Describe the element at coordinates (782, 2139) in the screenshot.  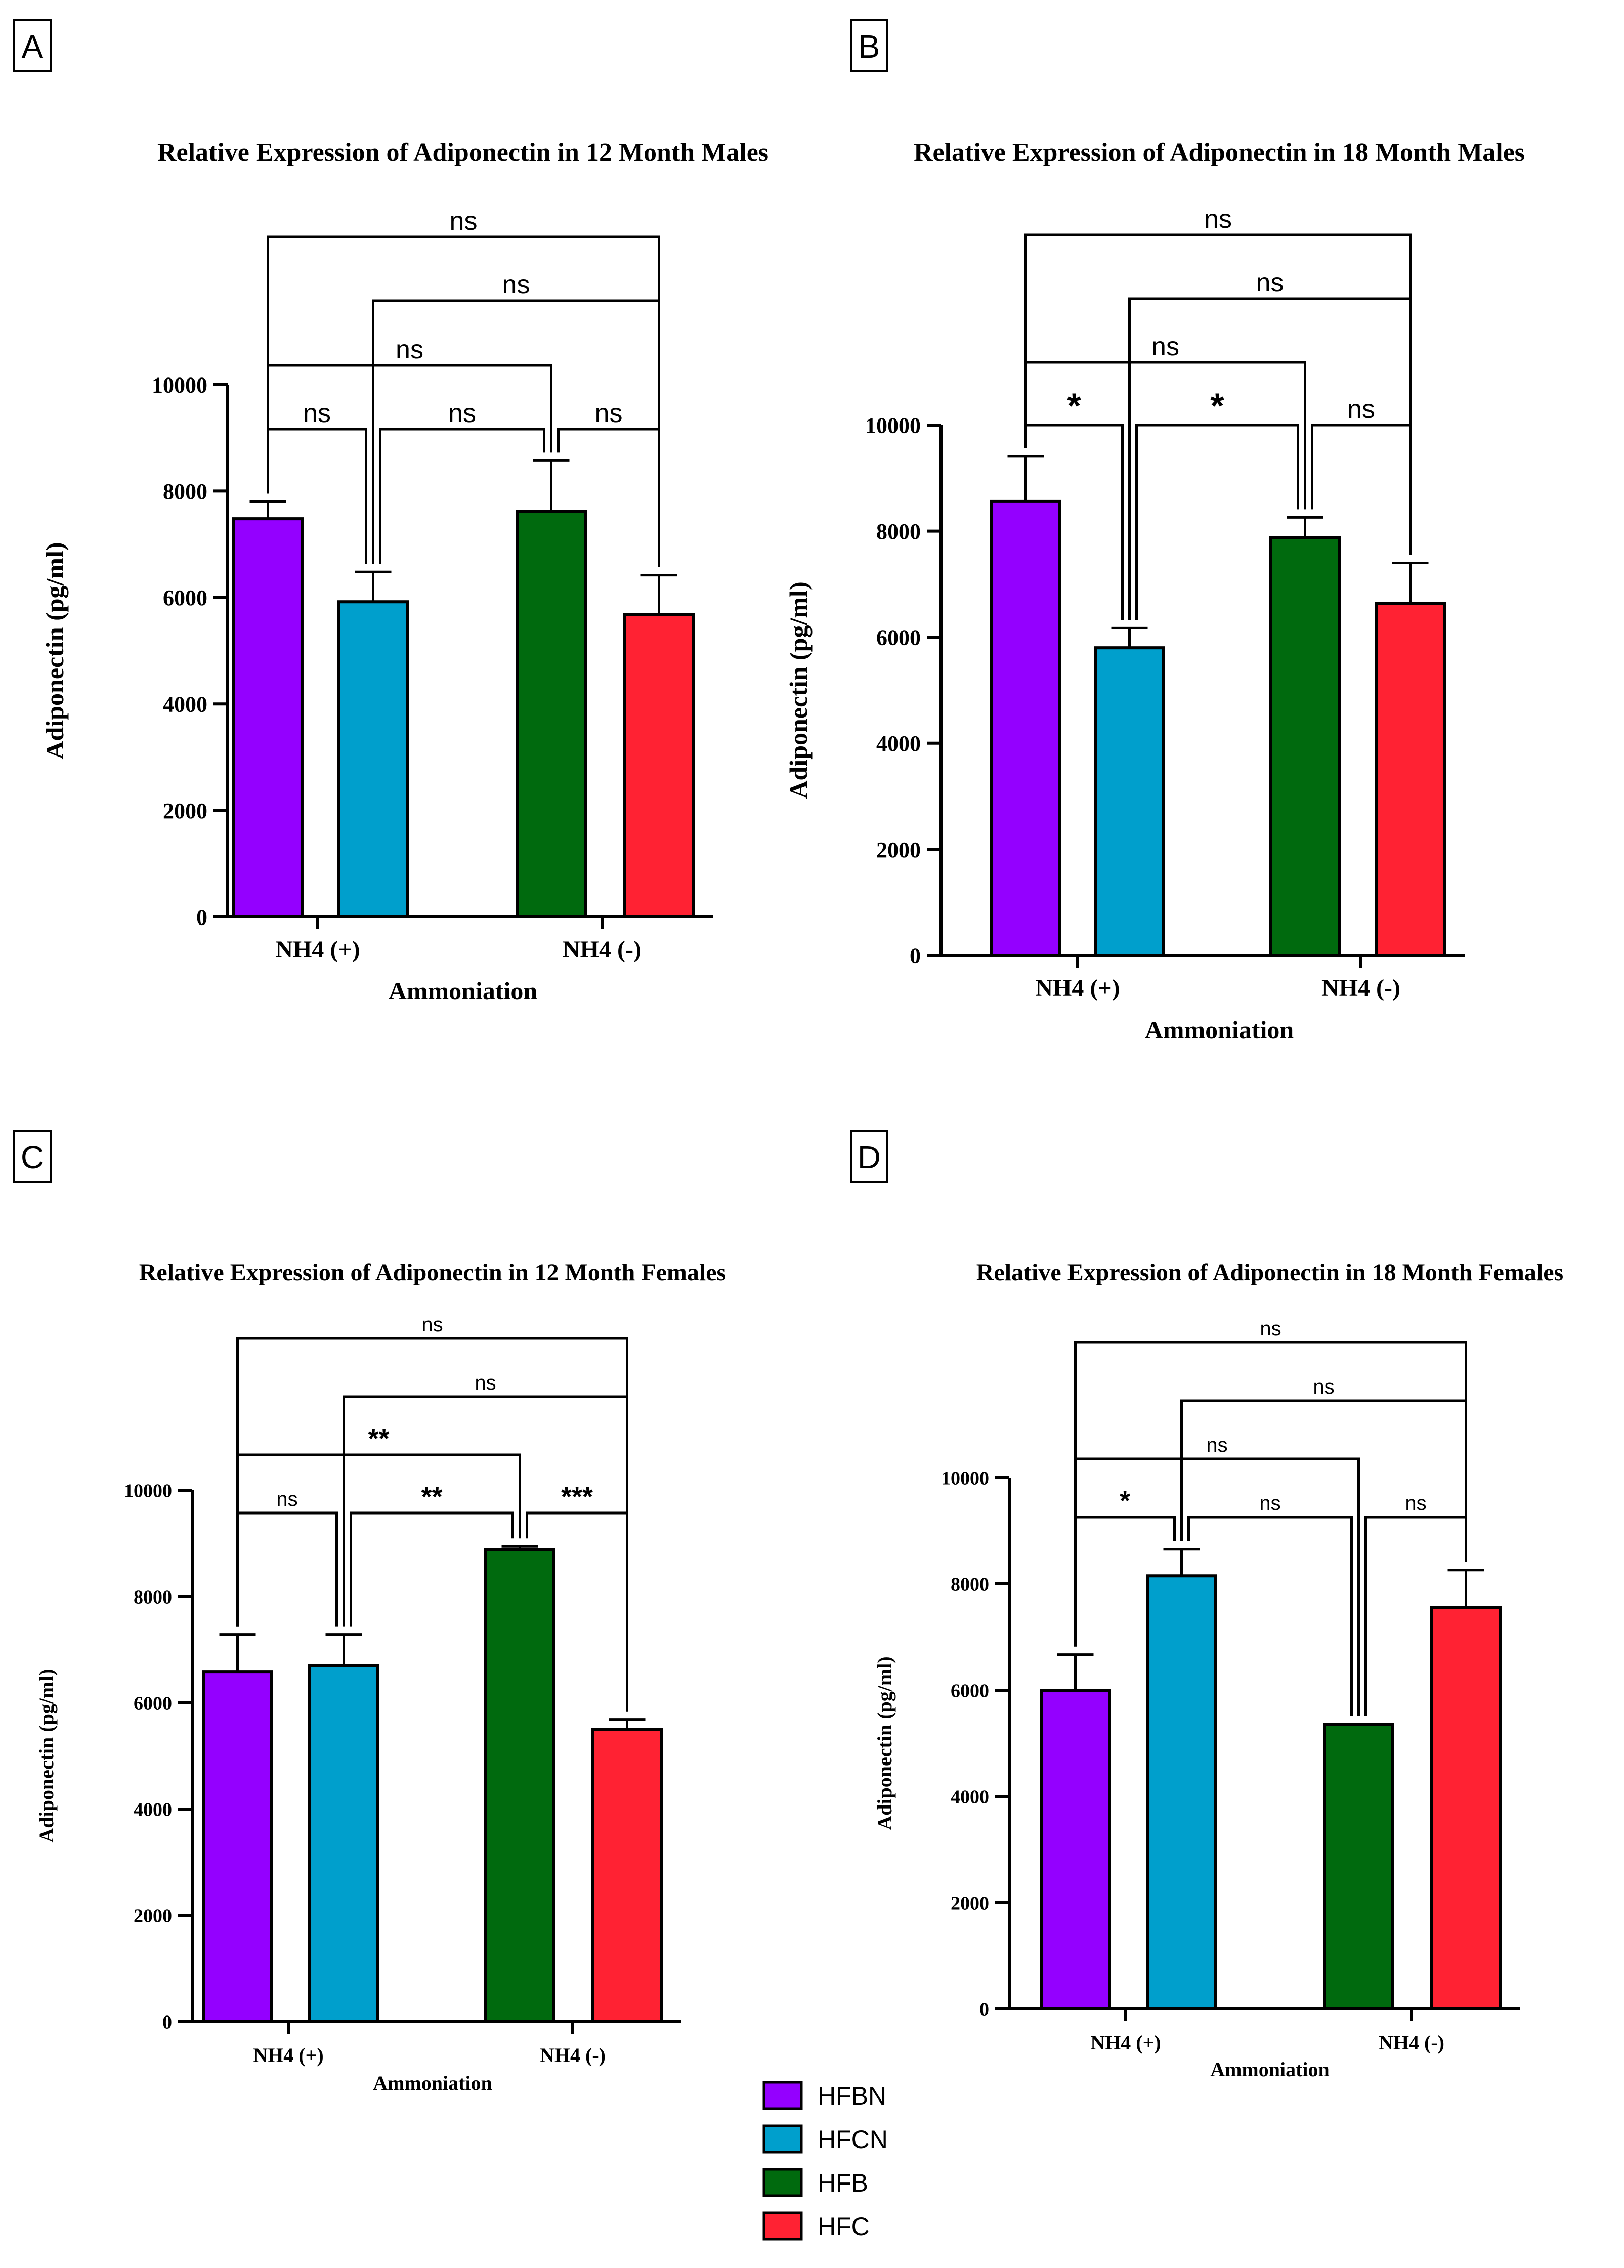
I see `legend-swatch-hfcn` at that location.